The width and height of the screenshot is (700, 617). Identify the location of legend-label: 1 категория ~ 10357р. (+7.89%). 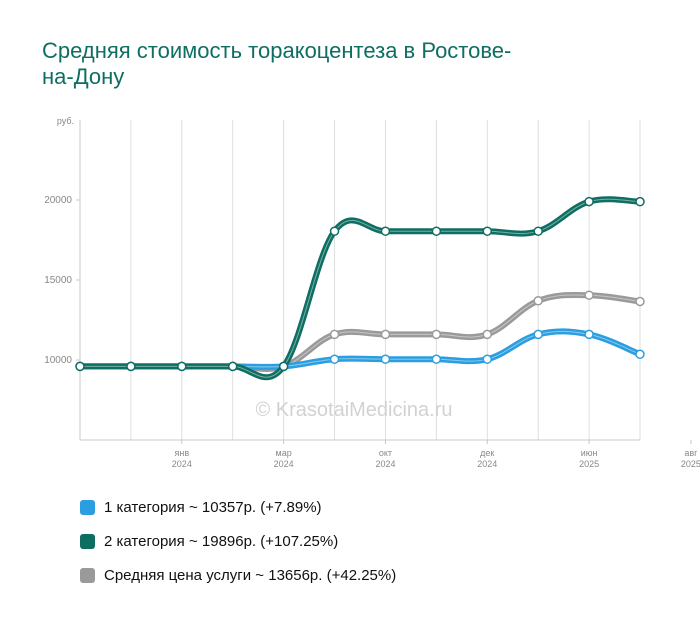
(213, 507).